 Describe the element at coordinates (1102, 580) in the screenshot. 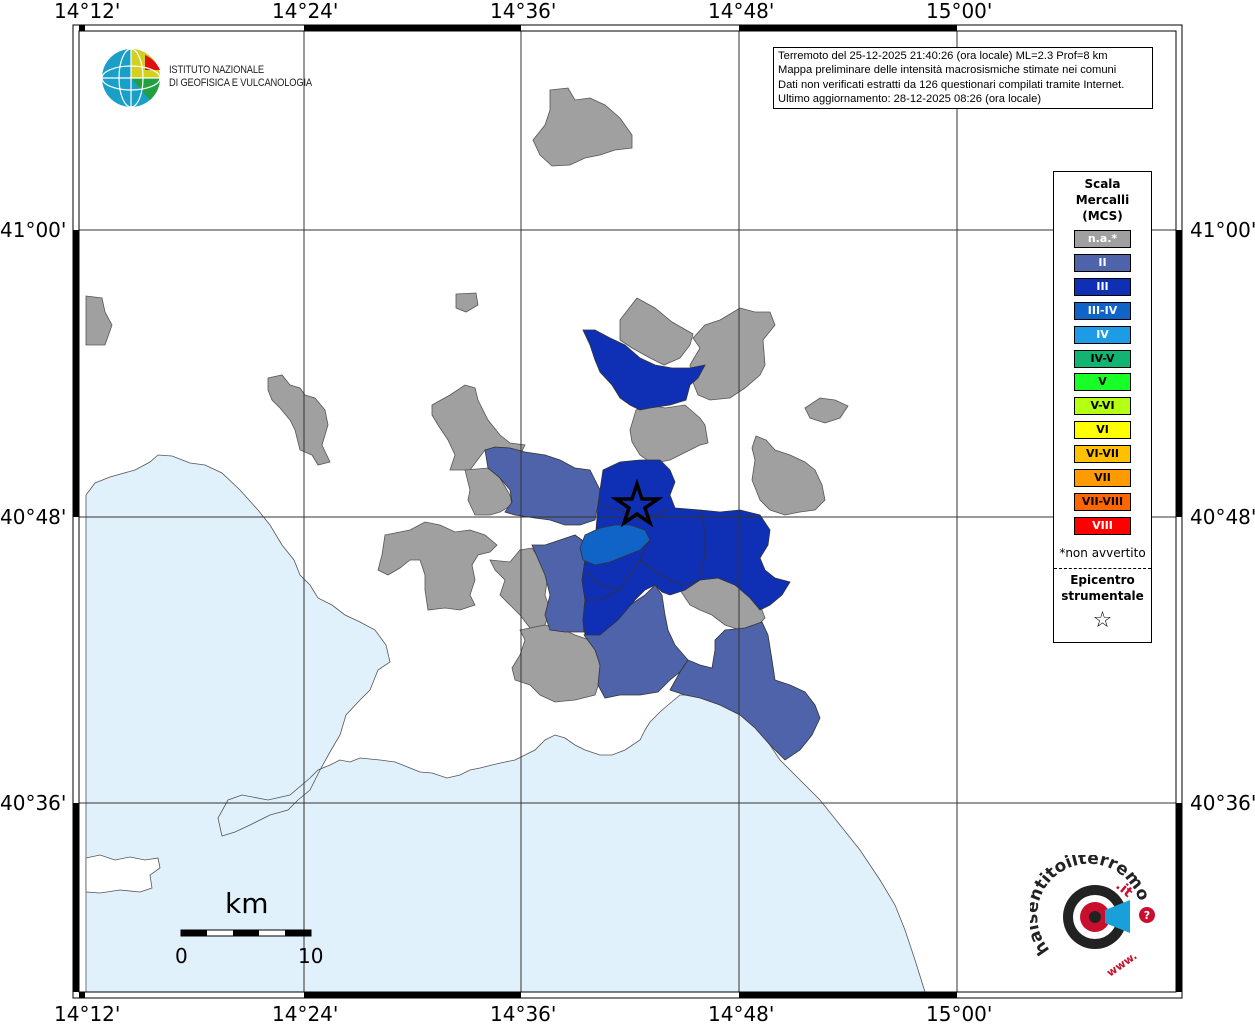

I see `legend-epi-line: Epicentro` at that location.